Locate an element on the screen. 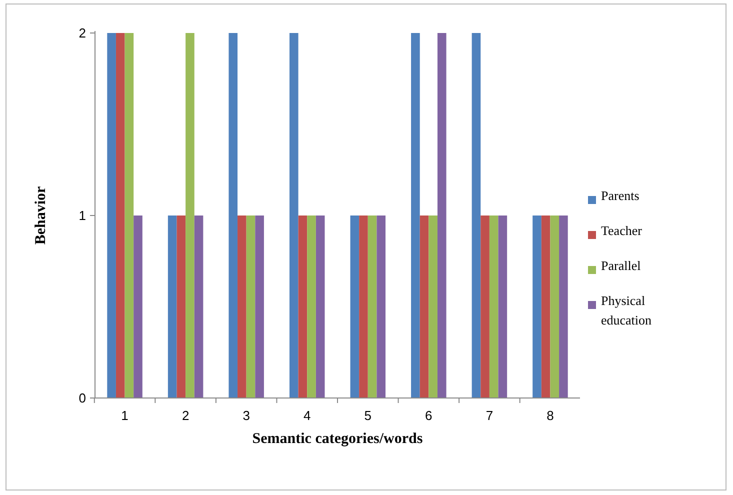 This screenshot has width=733, height=495. x-axis-title: Semantic categories/words is located at coordinates (337, 439).